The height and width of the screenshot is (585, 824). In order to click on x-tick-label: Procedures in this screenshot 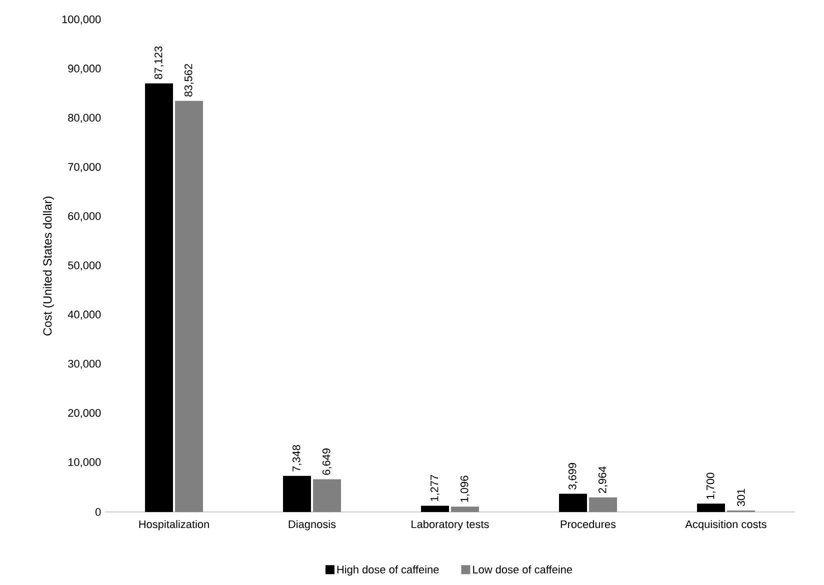, I will do `click(588, 524)`.